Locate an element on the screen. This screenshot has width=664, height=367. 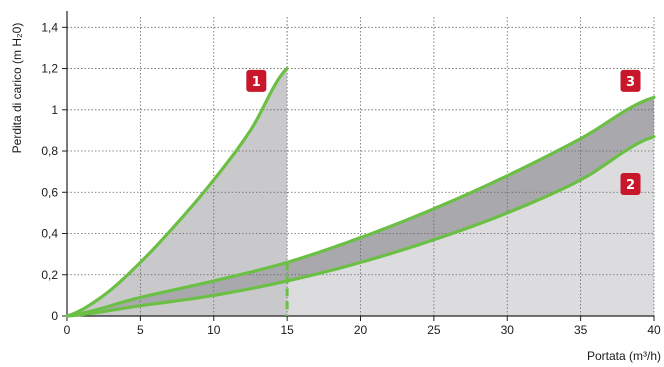
y-tick-label: 0 is located at coordinates (54, 316).